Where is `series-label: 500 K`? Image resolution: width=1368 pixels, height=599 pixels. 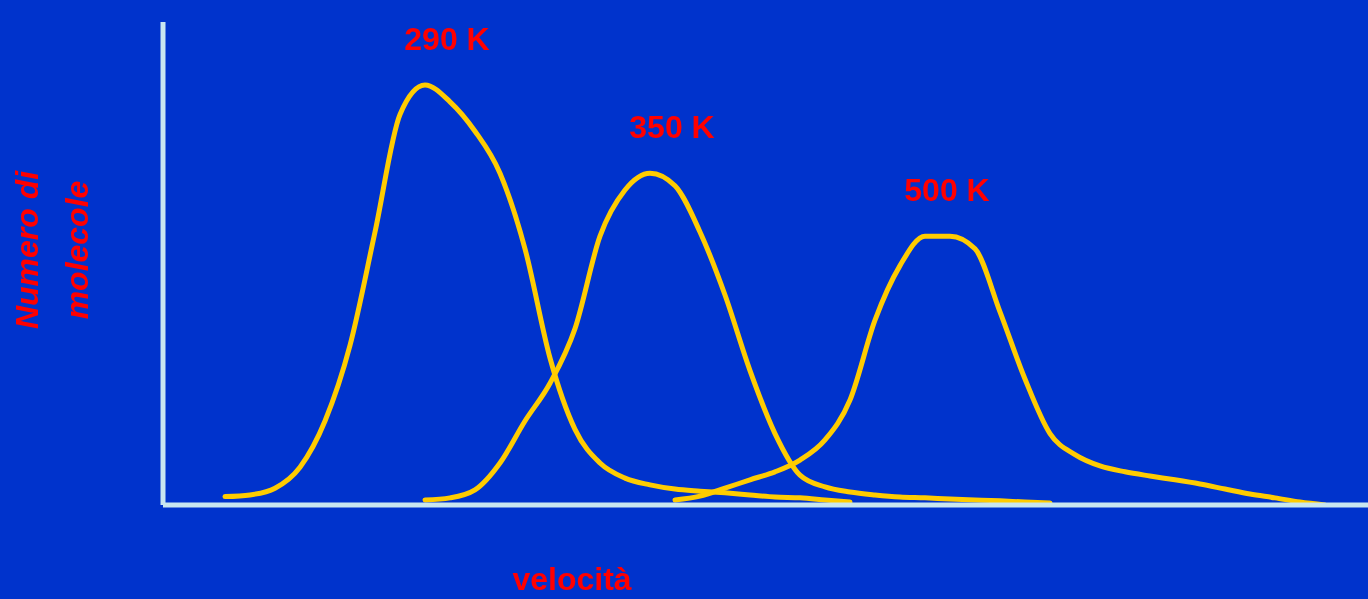 series-label: 500 K is located at coordinates (947, 190).